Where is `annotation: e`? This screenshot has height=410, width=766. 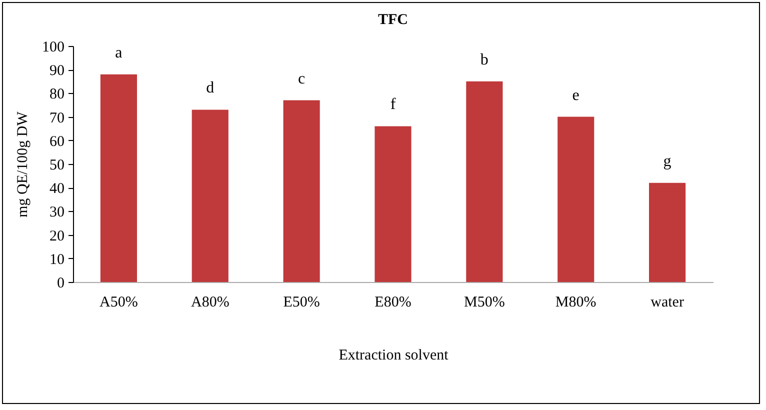 annotation: e is located at coordinates (576, 95).